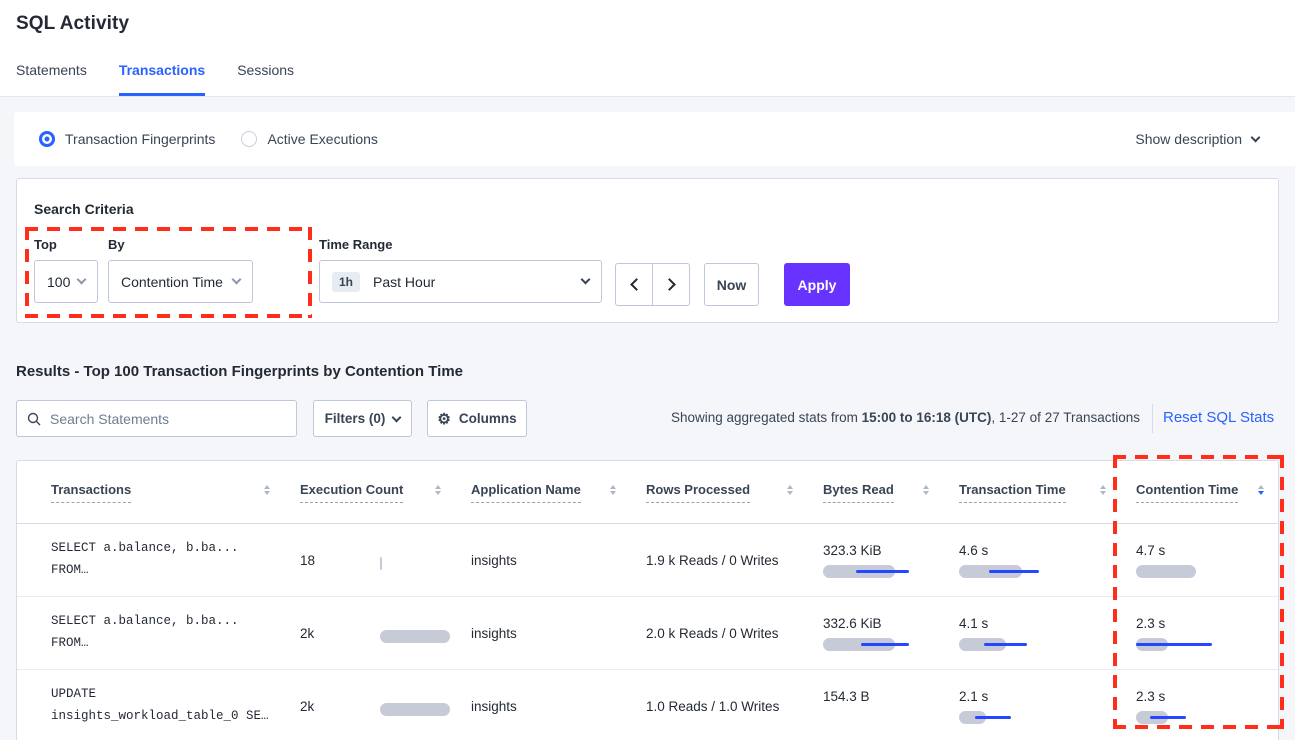 The height and width of the screenshot is (740, 1295). I want to click on stats-time-range: 15:00 to 16:18 (UTC), so click(926, 417).